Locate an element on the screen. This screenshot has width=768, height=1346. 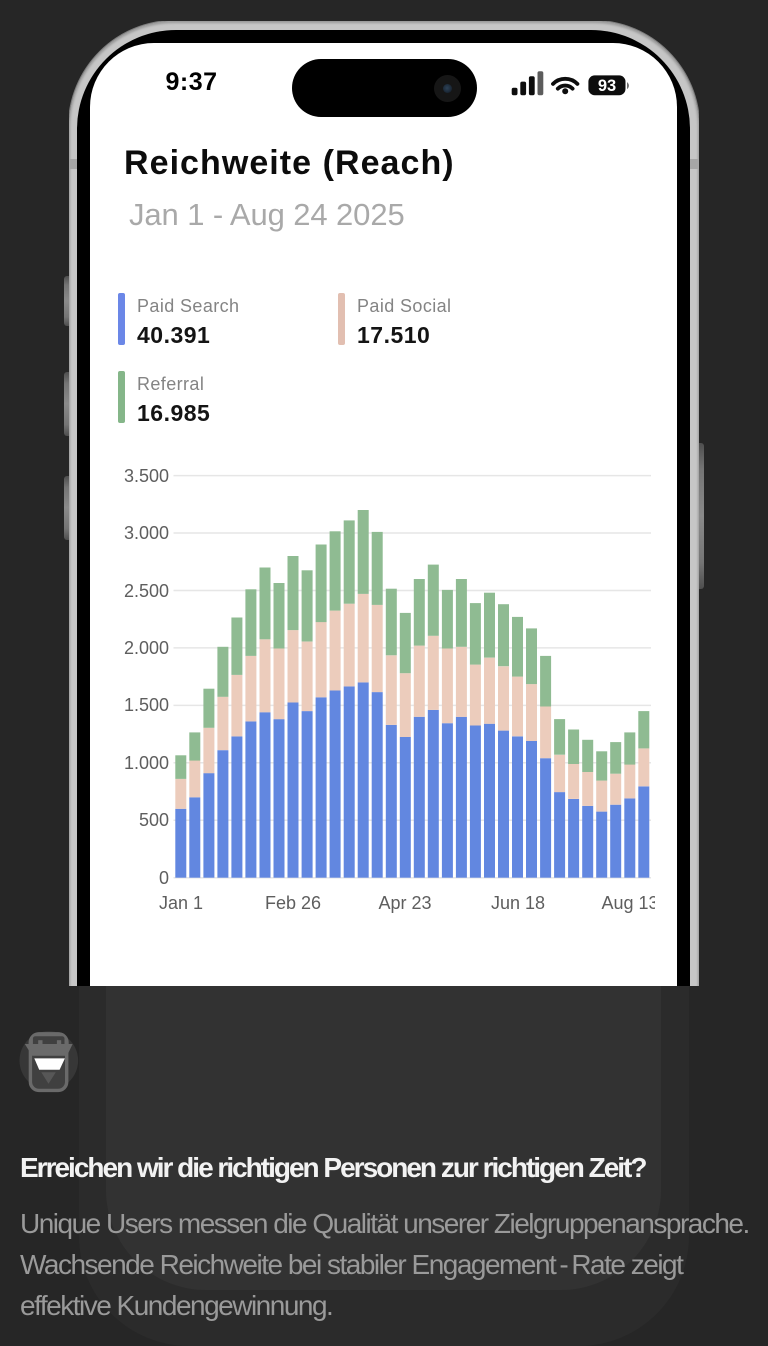
svg-text: 500 is located at coordinates (154, 820).